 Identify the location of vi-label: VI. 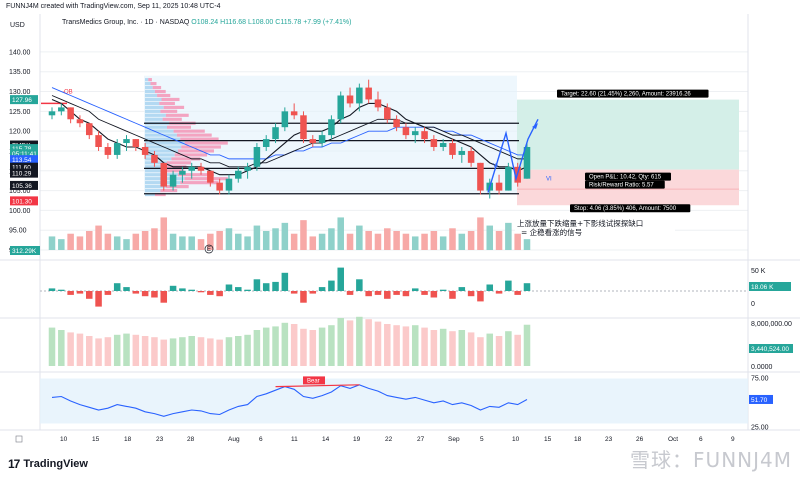
(549, 180).